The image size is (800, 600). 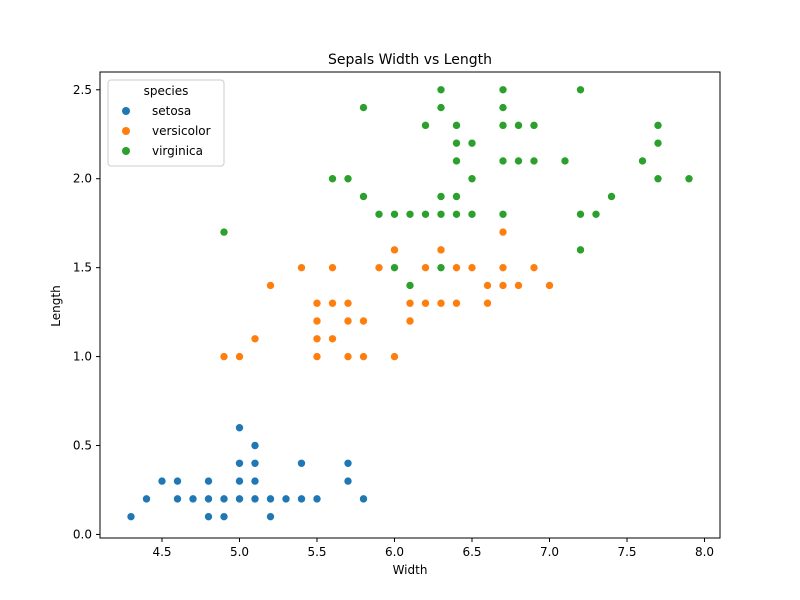 I want to click on y-tick-label: 2.0, so click(x=82, y=179).